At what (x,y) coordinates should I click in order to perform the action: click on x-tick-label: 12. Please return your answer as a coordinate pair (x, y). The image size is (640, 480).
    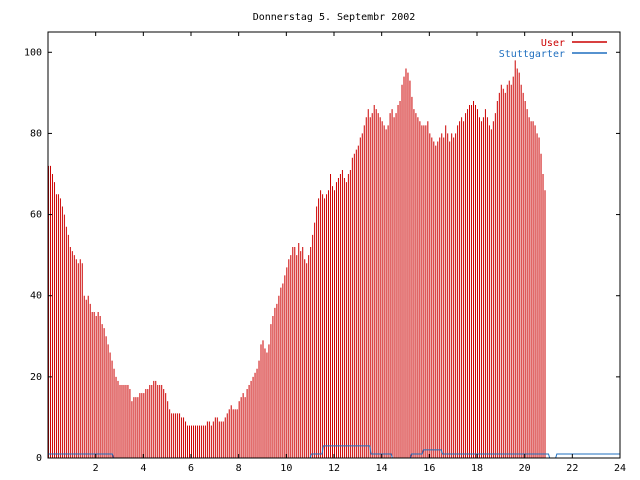
    Looking at the image, I should click on (334, 468).